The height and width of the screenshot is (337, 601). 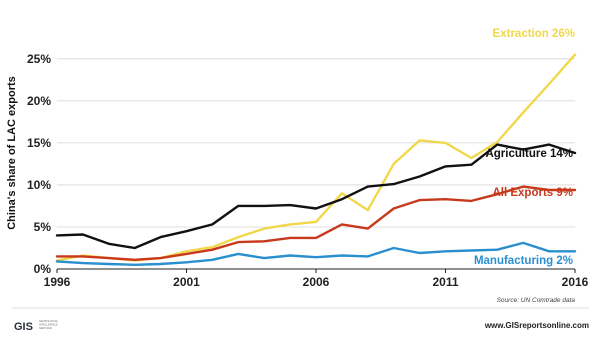 I want to click on x-tick-label: 2001, so click(x=186, y=282).